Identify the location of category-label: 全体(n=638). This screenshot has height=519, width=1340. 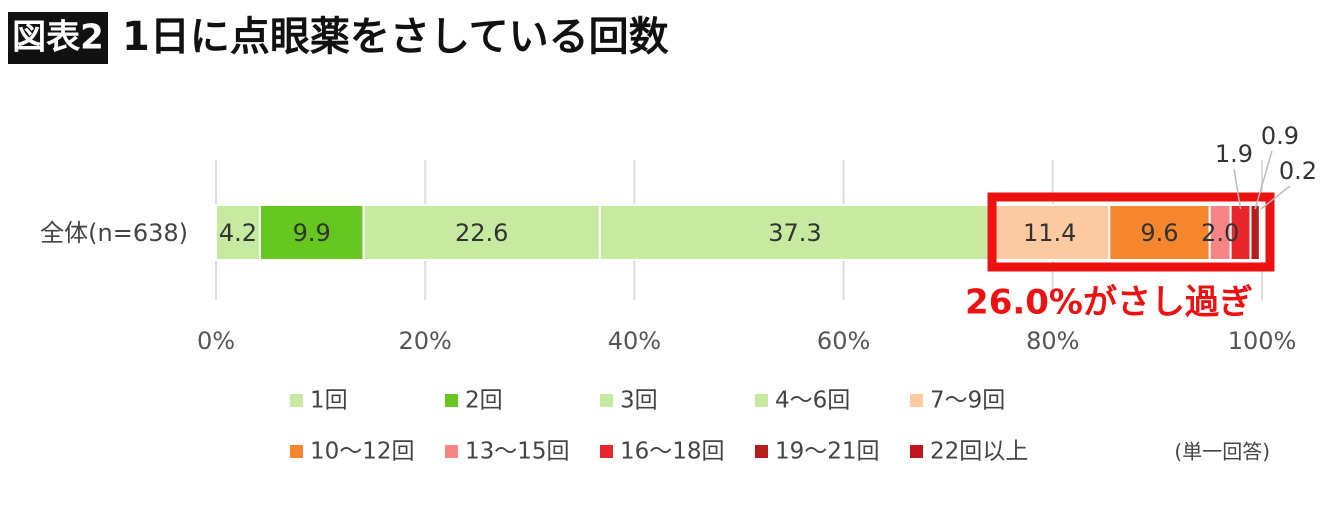
(114, 233).